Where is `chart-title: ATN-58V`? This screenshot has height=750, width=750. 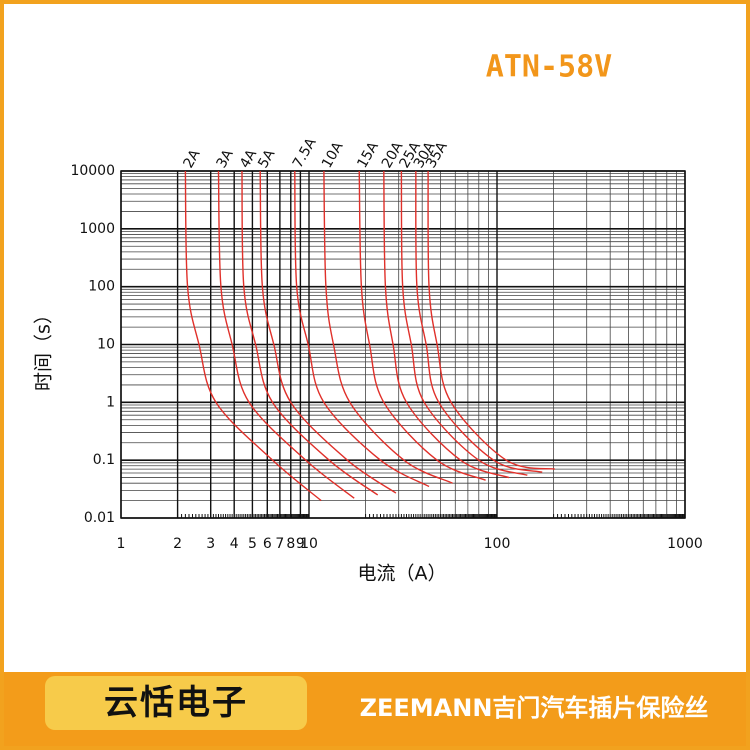
chart-title: ATN-58V is located at coordinates (549, 67).